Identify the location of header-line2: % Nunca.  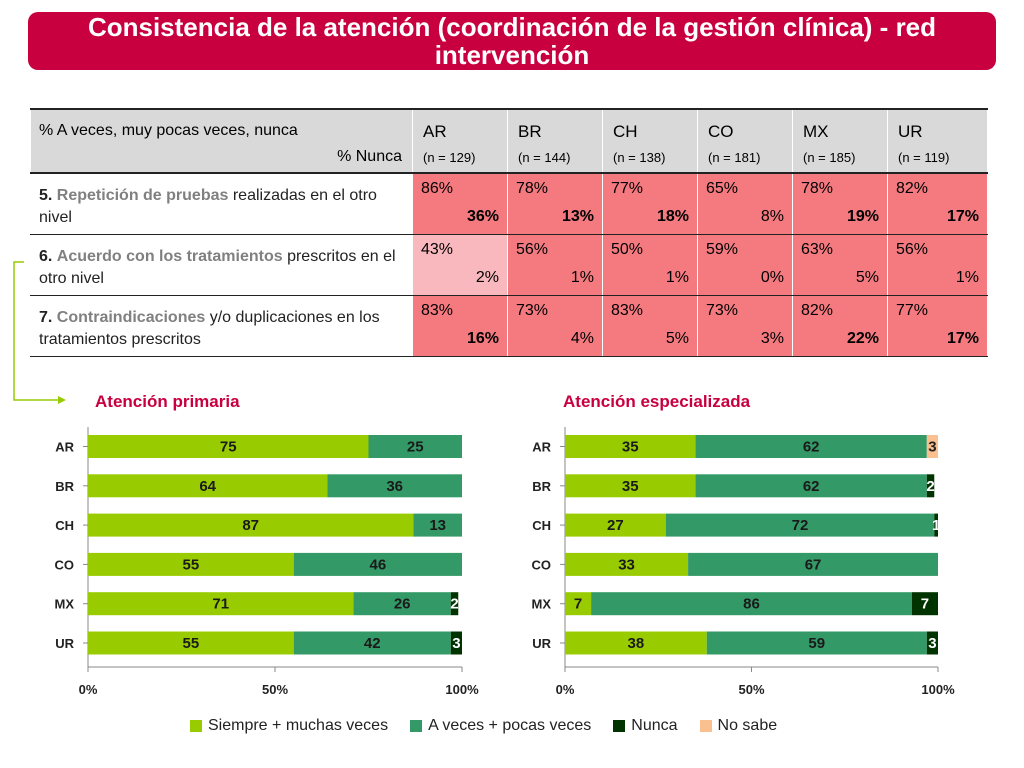
(369, 156).